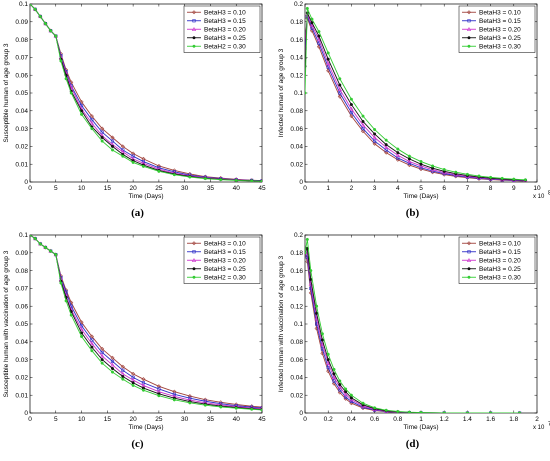 The width and height of the screenshot is (550, 461). Describe the element at coordinates (185, 419) in the screenshot. I see `x-tick-label: 30` at that location.